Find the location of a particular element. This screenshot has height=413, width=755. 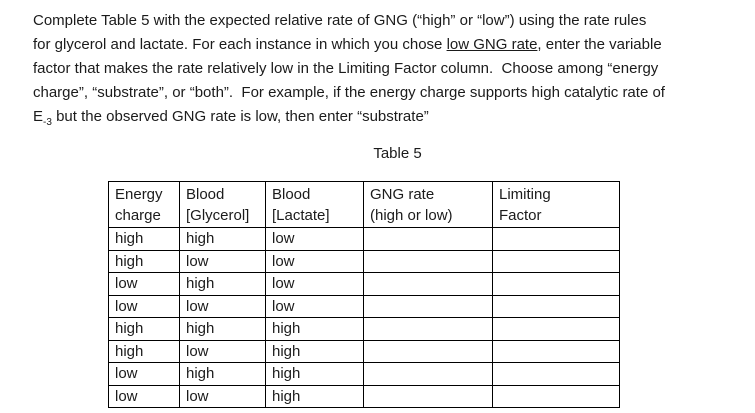

paragraph-segment: E is located at coordinates (38, 116).